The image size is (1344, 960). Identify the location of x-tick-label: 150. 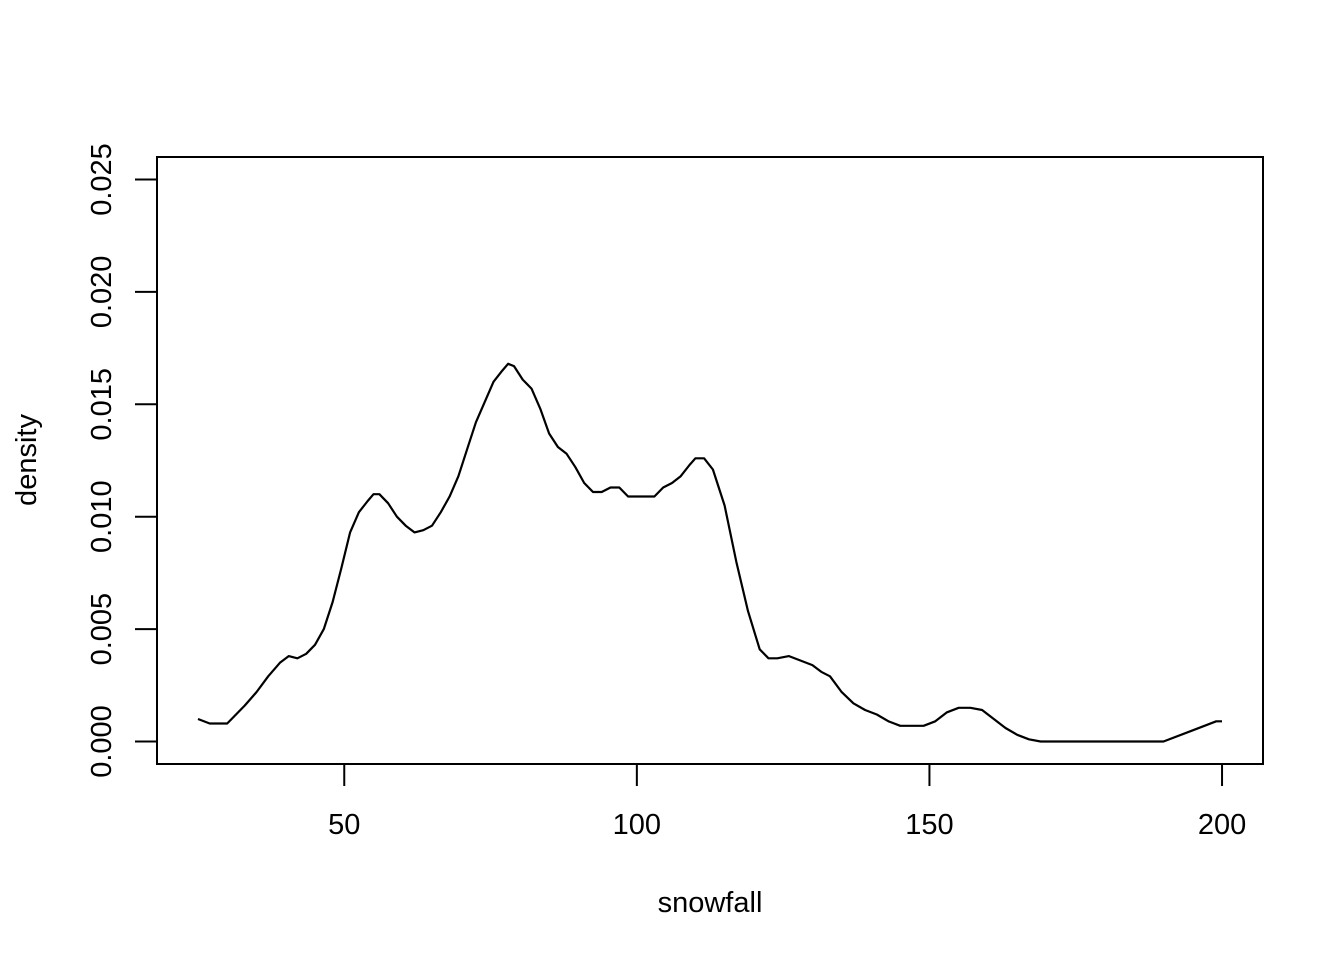
(929, 825).